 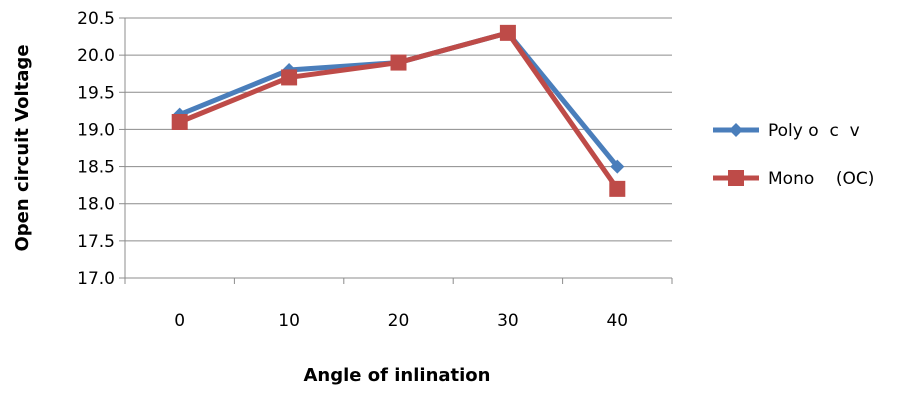 I want to click on x-tick-label: 30, so click(x=508, y=321).